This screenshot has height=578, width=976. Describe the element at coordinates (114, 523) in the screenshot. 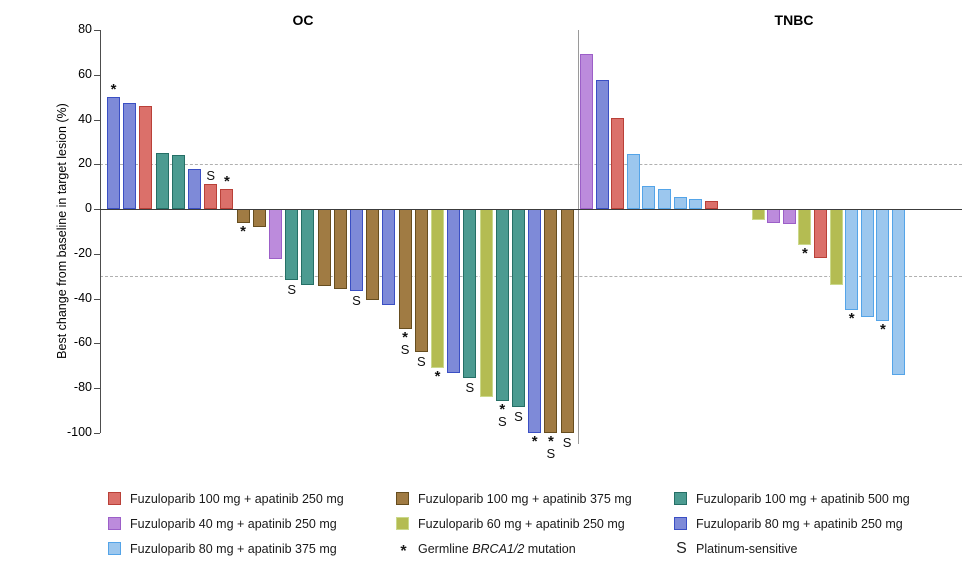

I see `legend-swatch-purple` at that location.